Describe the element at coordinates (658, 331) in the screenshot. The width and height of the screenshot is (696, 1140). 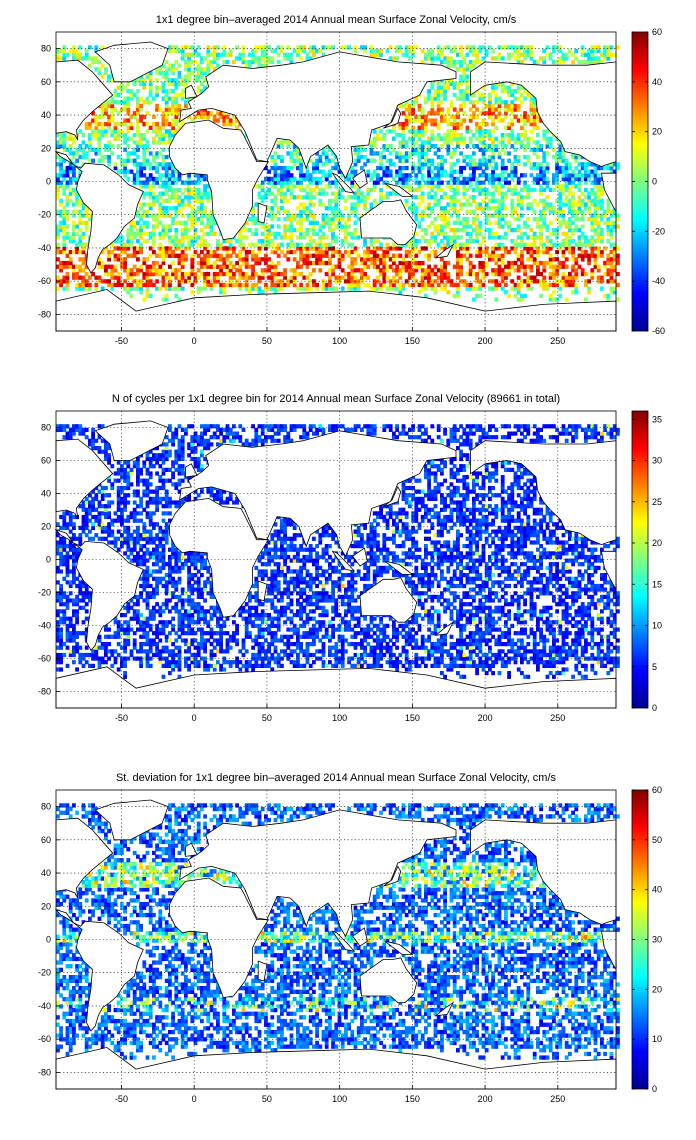
I see `colorbar-tick-label: -60` at that location.